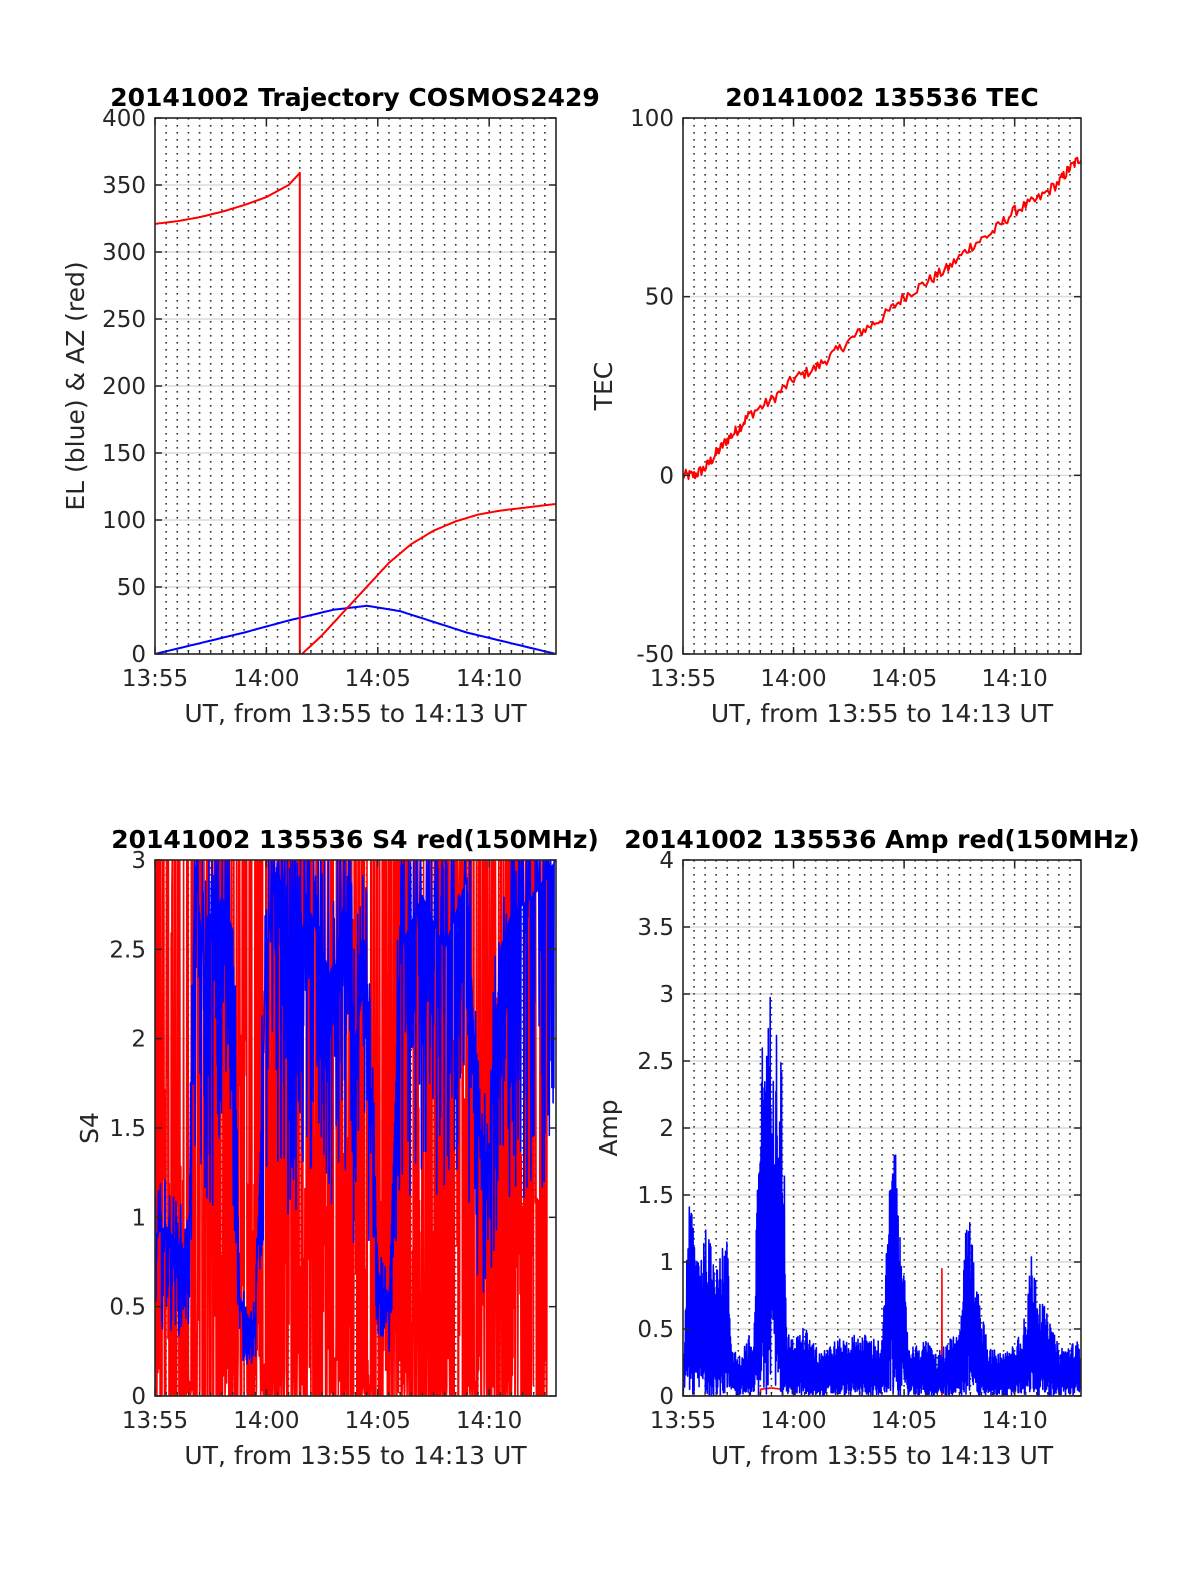 The height and width of the screenshot is (1575, 1200). Describe the element at coordinates (355, 839) in the screenshot. I see `chart-title: 20141002 135536 S4 red(150MHz)` at that location.